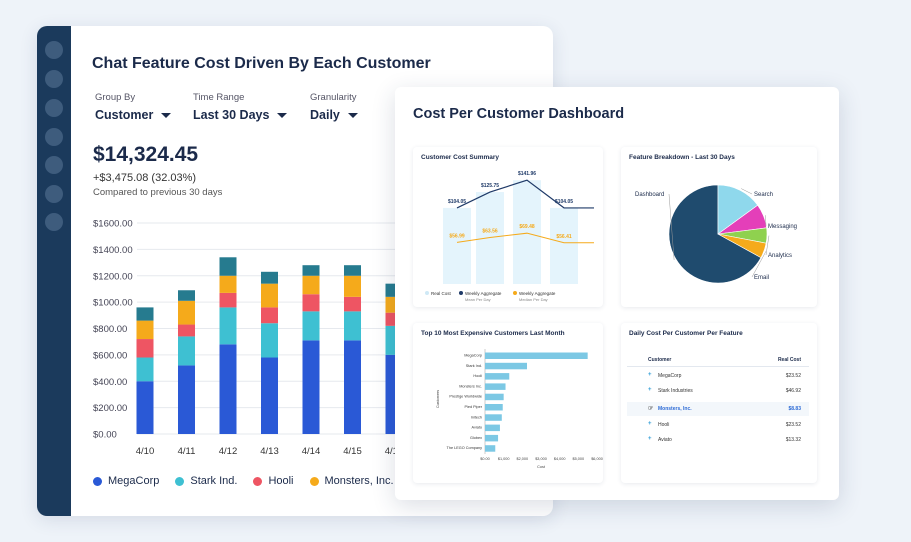 This screenshot has height=542, width=911. What do you see at coordinates (110, 329) in the screenshot?
I see `y-tick-label: $800.00` at bounding box center [110, 329].